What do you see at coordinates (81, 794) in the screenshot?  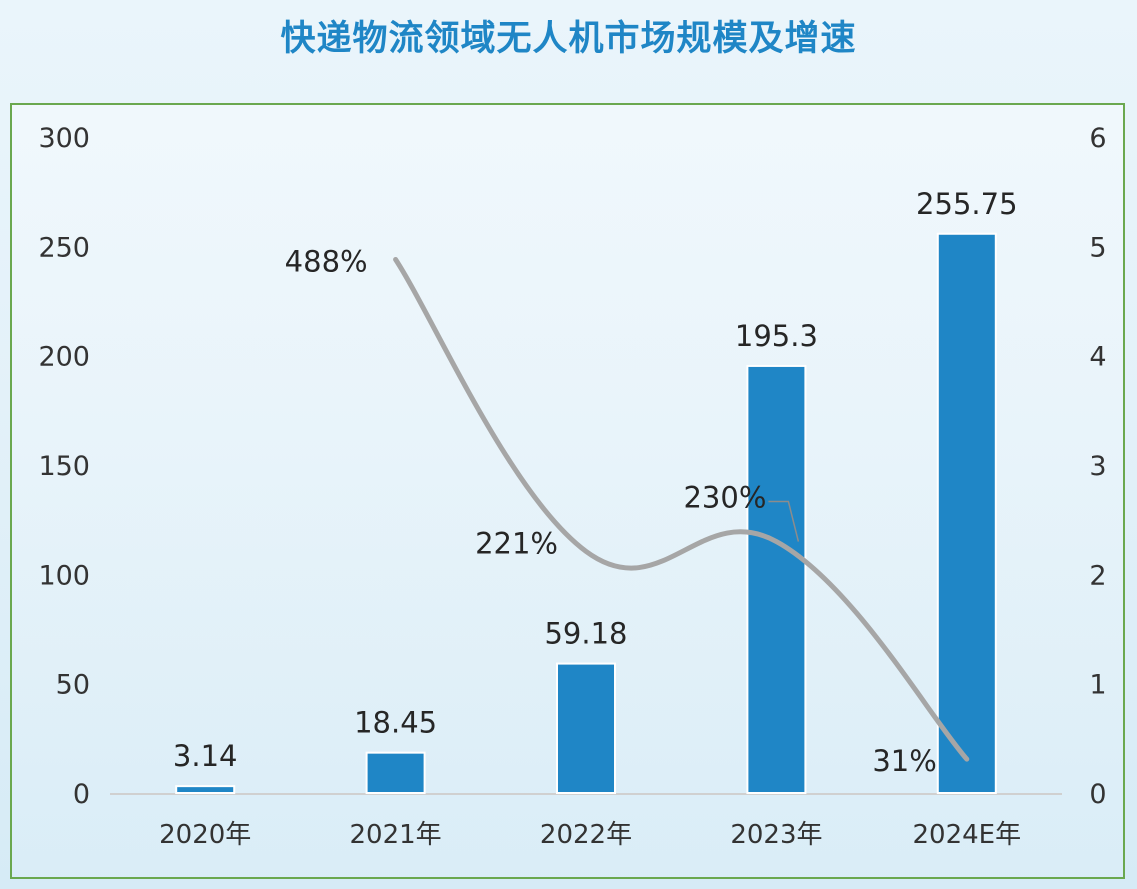 I see `left-axis-tick: 0` at bounding box center [81, 794].